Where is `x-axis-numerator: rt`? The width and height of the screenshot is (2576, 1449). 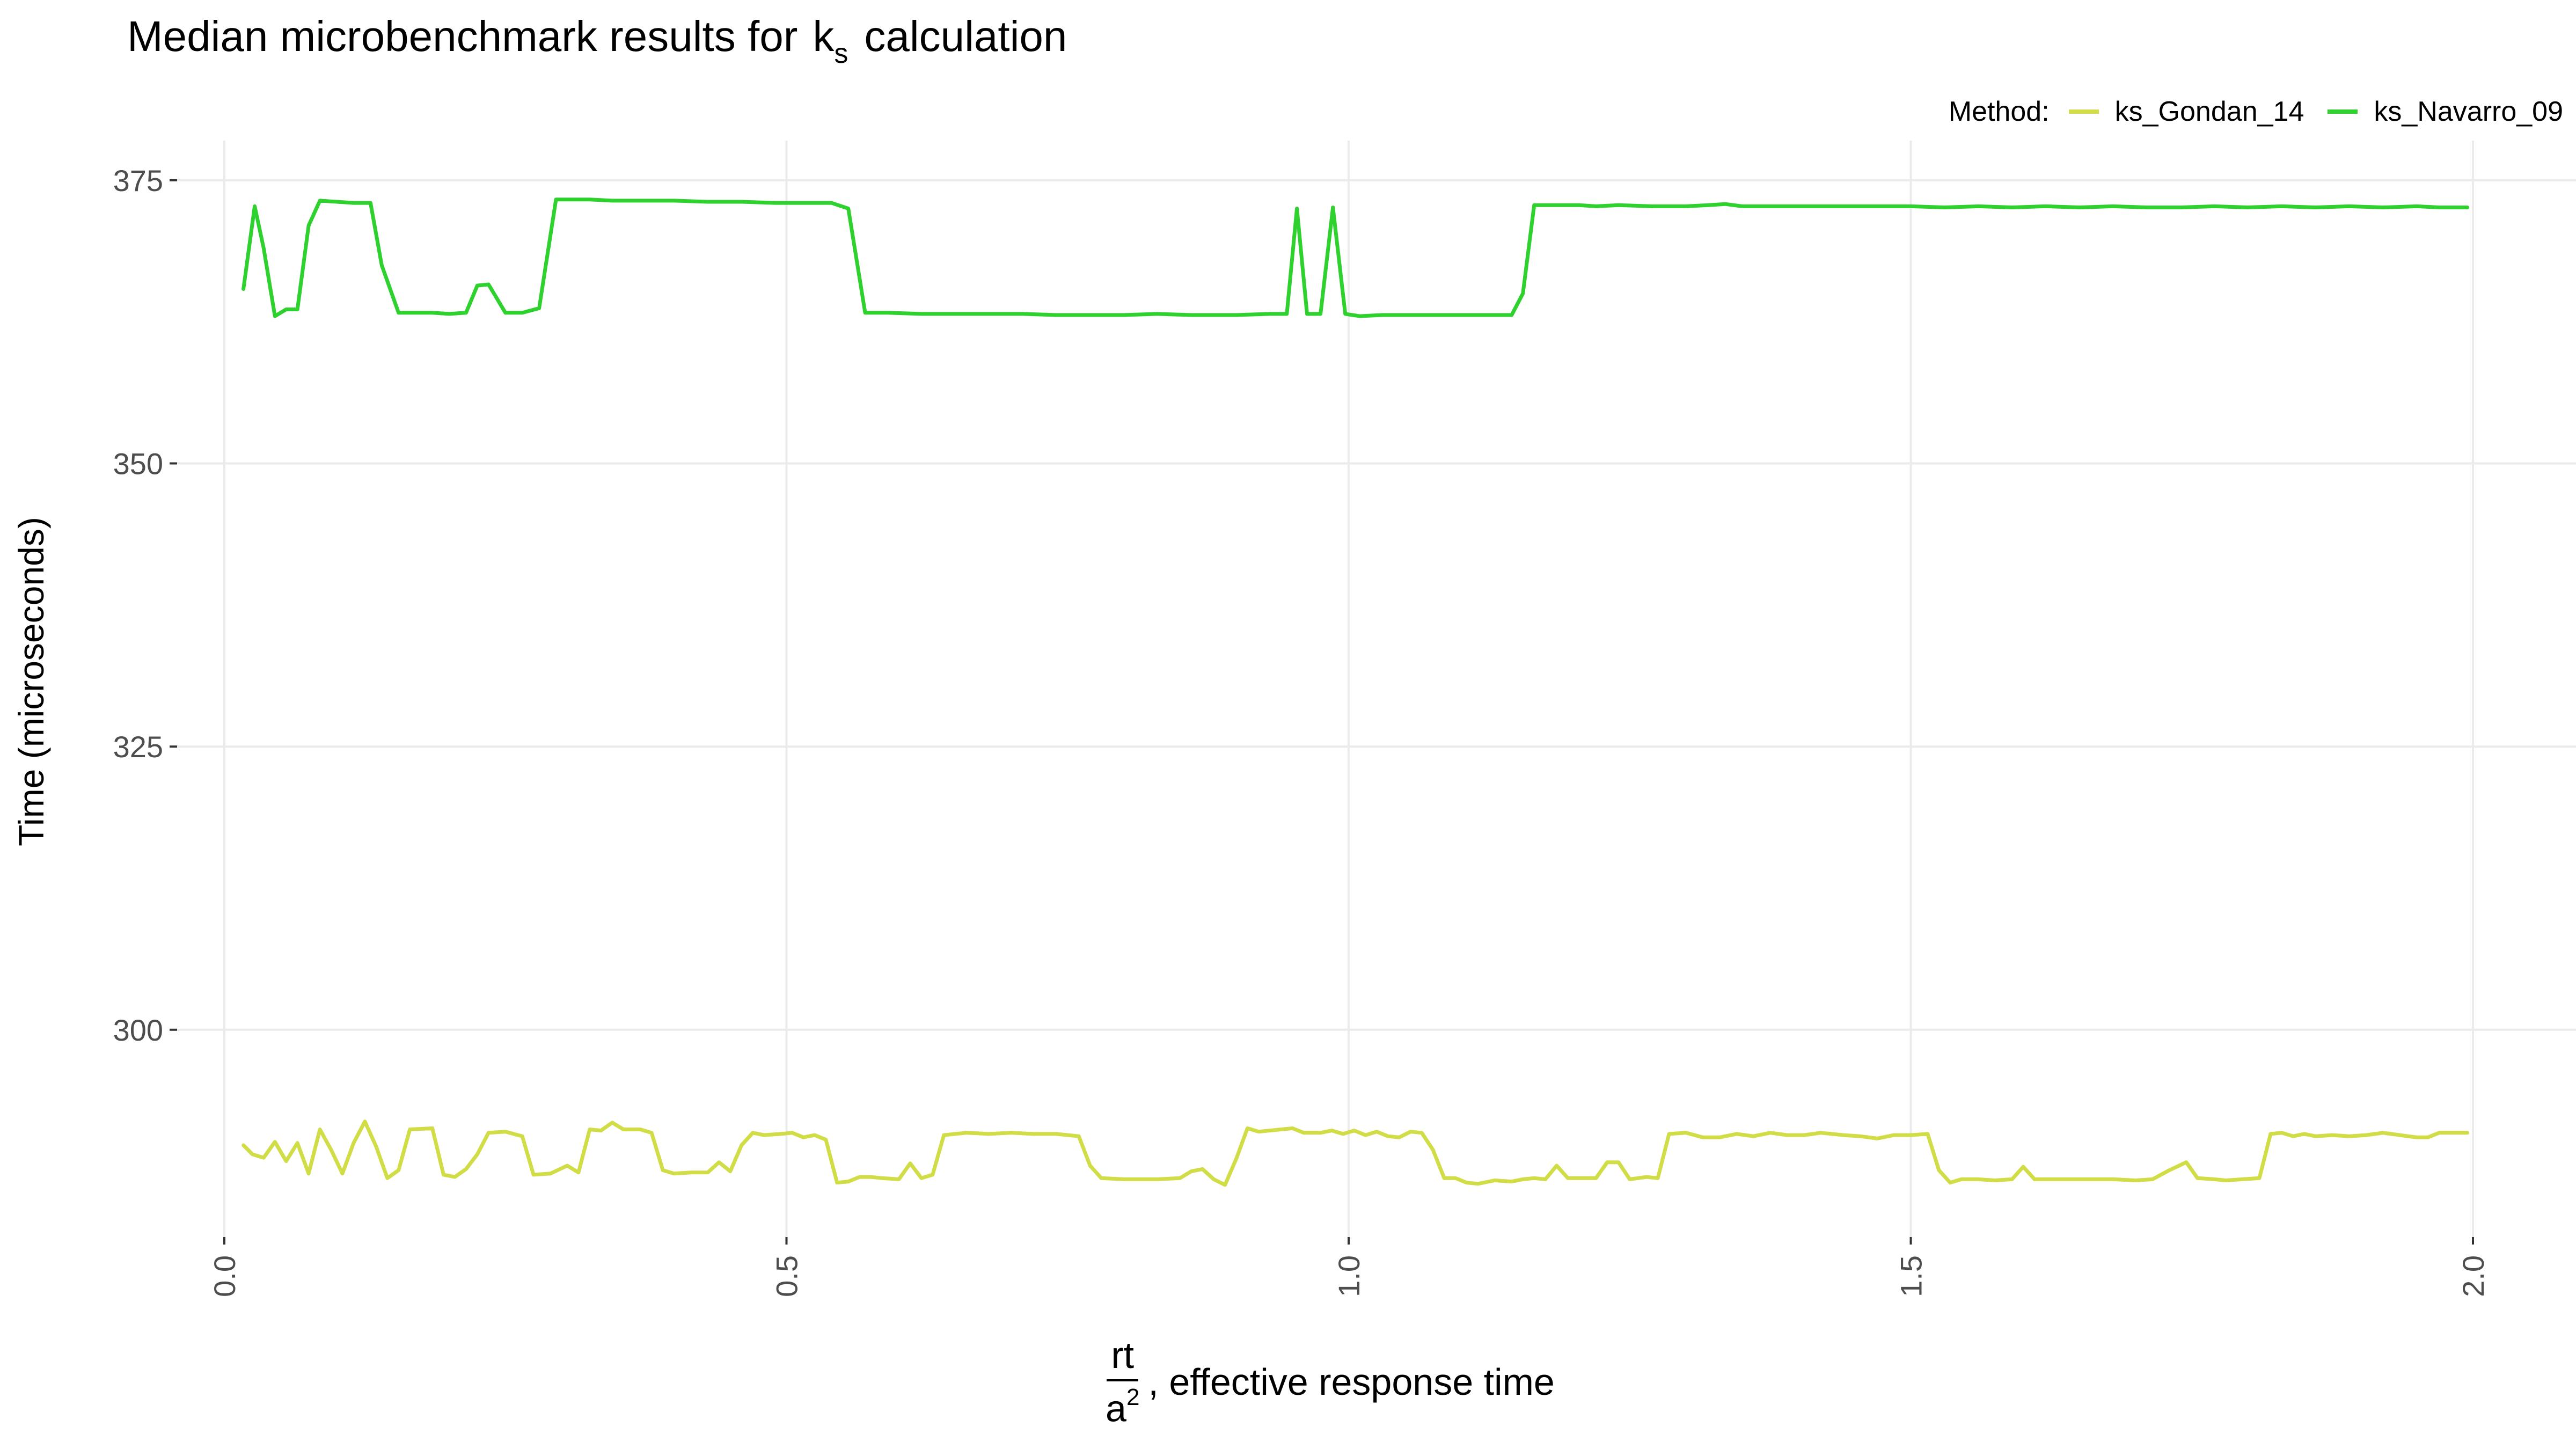 x-axis-numerator: rt is located at coordinates (1123, 1358).